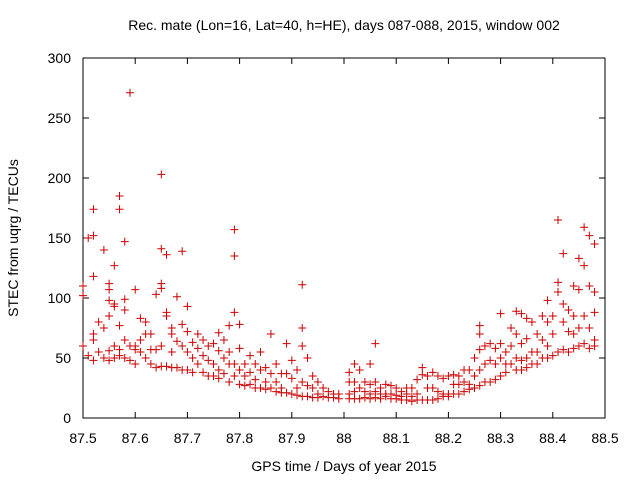  I want to click on y-tick-label: 150, so click(60, 238).